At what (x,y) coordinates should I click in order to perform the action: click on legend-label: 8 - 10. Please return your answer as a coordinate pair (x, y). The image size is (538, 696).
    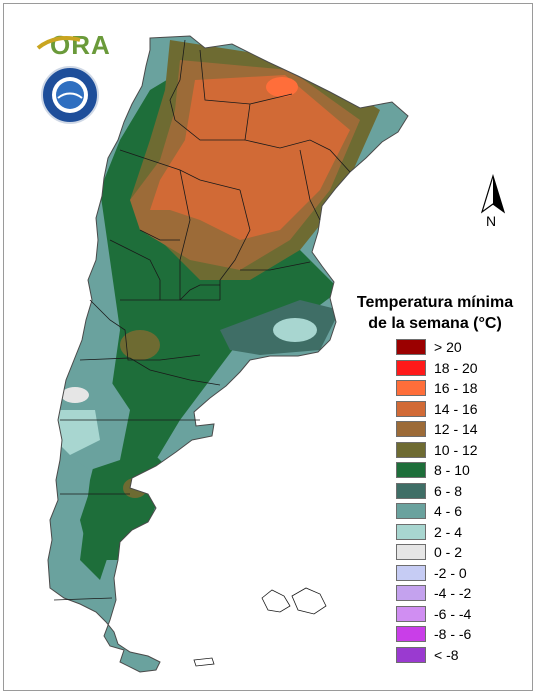
    Looking at the image, I should click on (452, 470).